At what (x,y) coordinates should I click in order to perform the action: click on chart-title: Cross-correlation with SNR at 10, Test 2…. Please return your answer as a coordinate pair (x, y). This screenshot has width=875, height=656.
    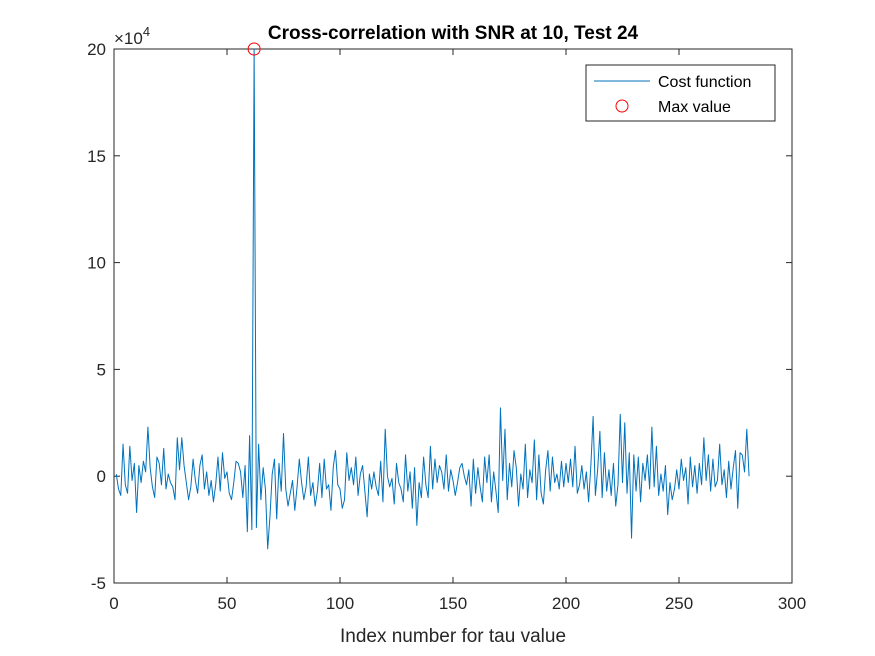
    Looking at the image, I should click on (453, 33).